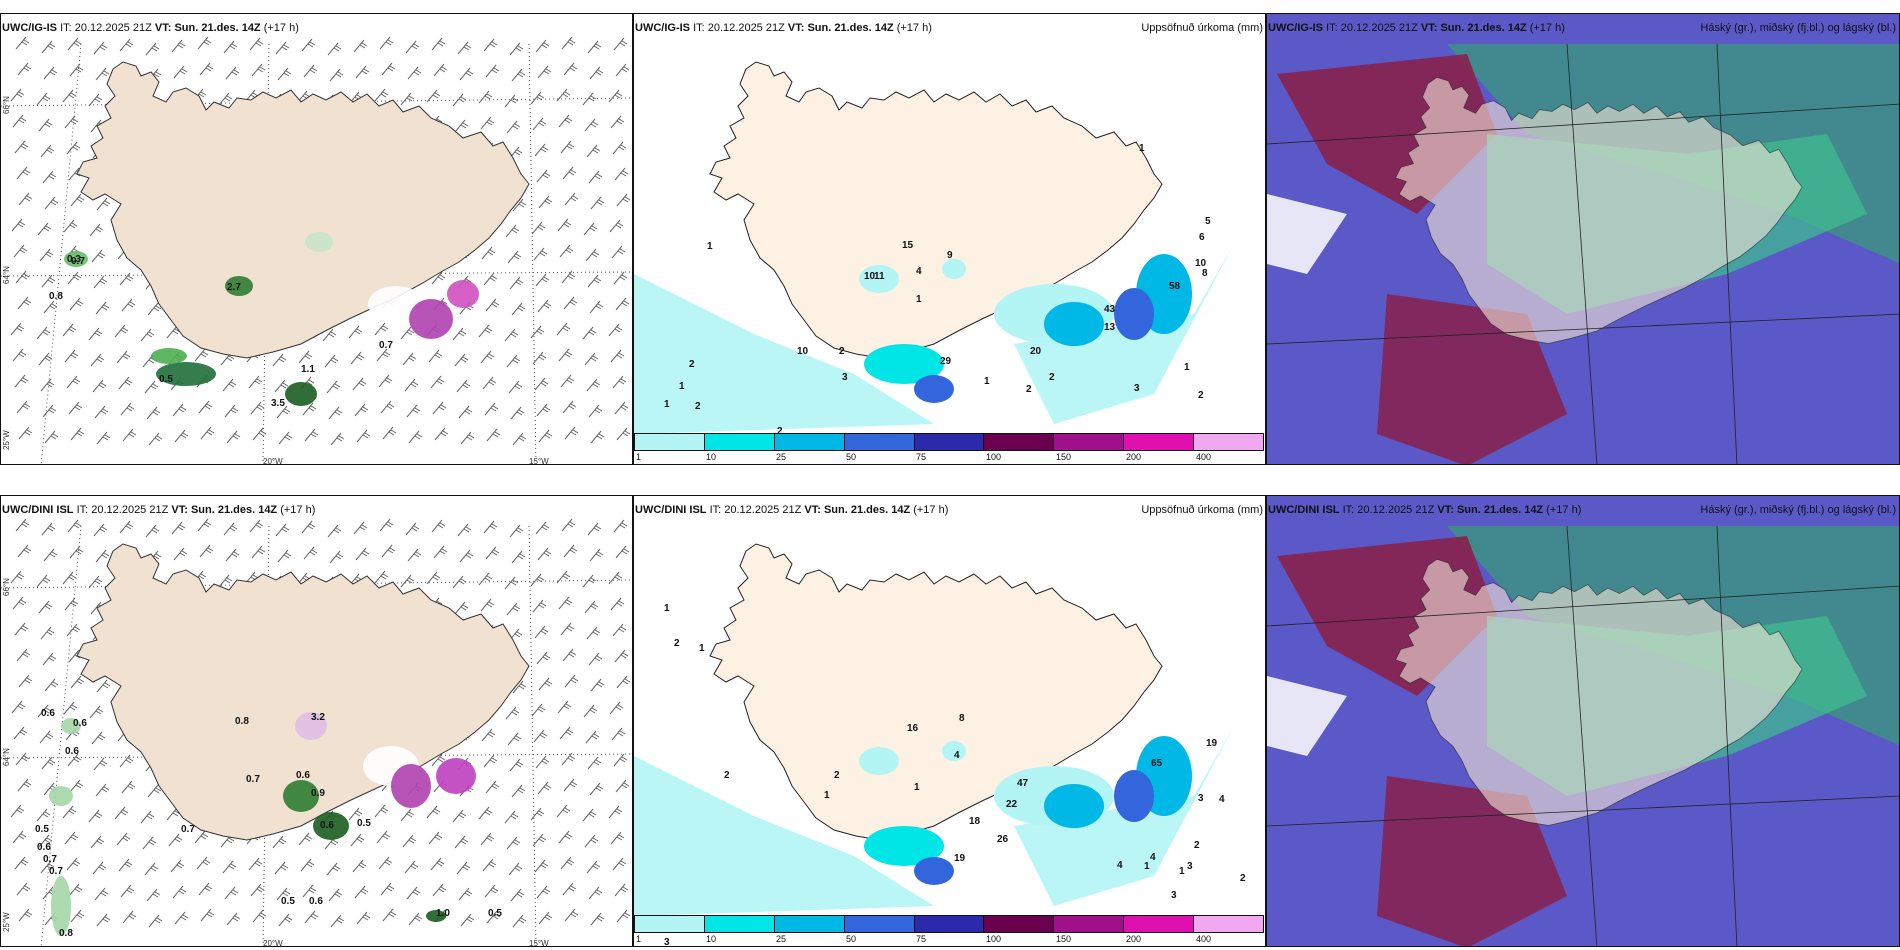 The image size is (1900, 950). What do you see at coordinates (6, 922) in the screenshot?
I see `lon-label-25: 25°W` at bounding box center [6, 922].